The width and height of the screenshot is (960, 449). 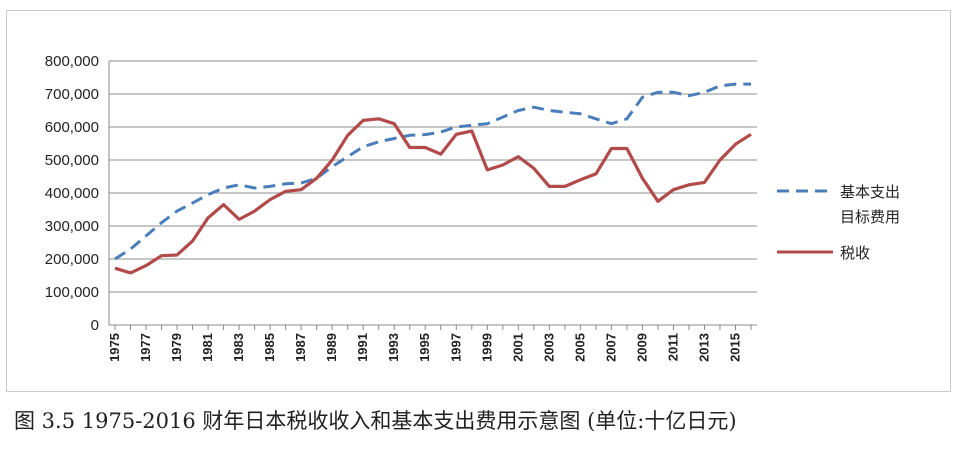 I want to click on y-tick-label: 800,000, so click(x=72, y=61).